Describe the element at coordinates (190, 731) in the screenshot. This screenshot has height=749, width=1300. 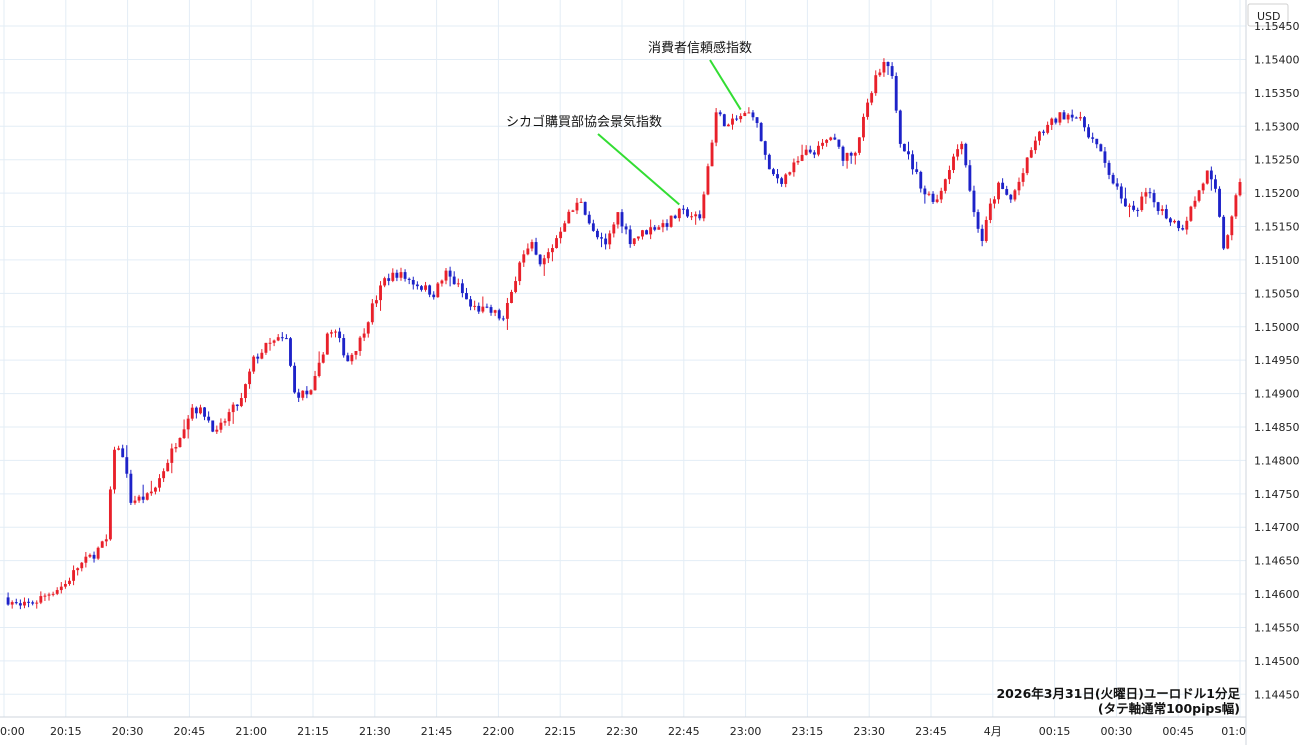
I see `time-tick-label: 20:45` at that location.